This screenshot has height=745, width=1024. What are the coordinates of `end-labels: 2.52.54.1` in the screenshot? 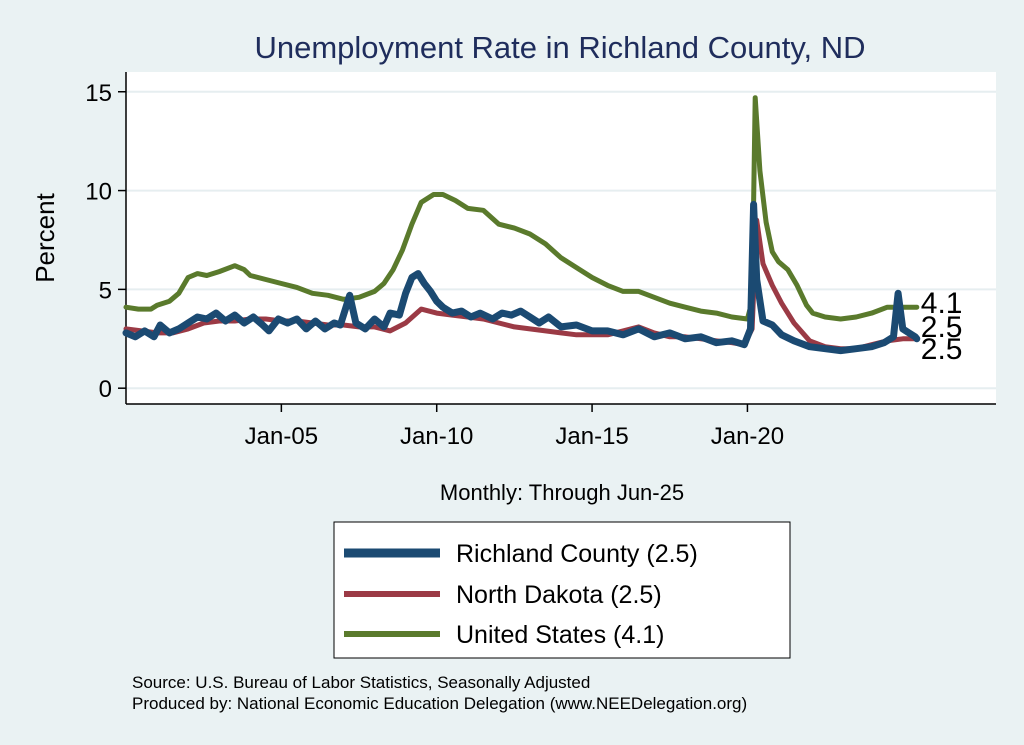 It's located at (942, 326).